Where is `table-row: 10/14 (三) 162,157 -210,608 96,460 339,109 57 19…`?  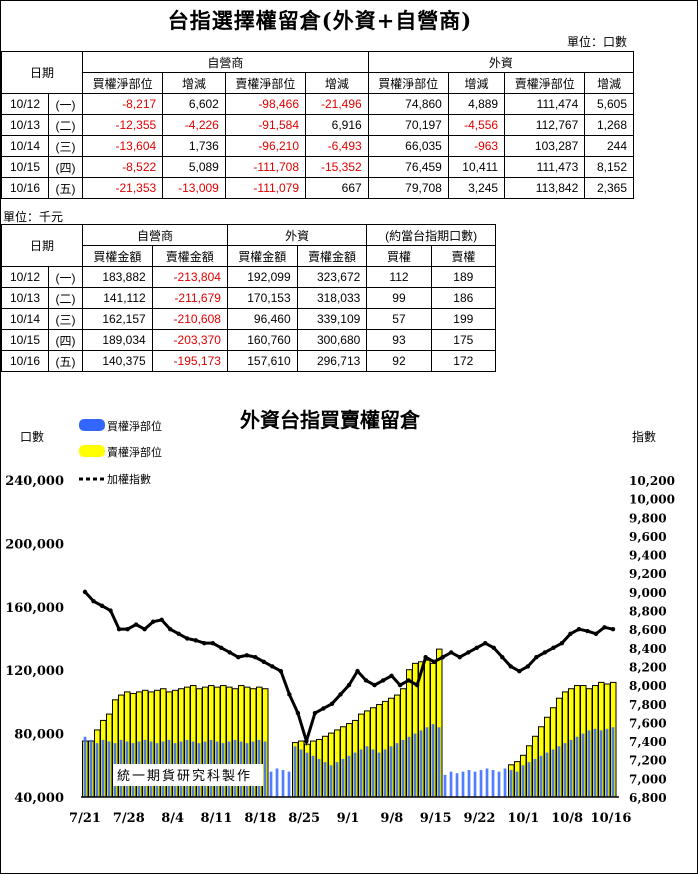 table-row: 10/14 (三) 162,157 -210,608 96,460 339,109 57 19… is located at coordinates (249, 319).